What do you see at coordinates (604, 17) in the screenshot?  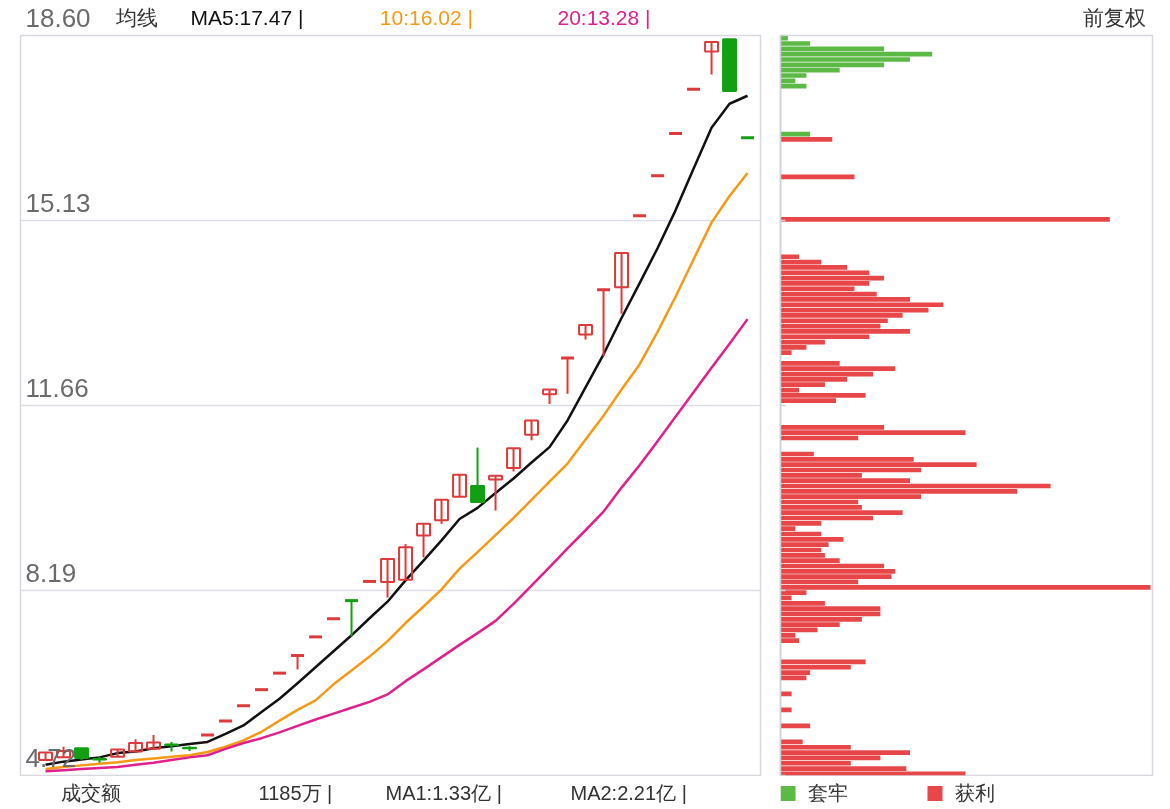 I see `text: 20:13.28 |` at bounding box center [604, 17].